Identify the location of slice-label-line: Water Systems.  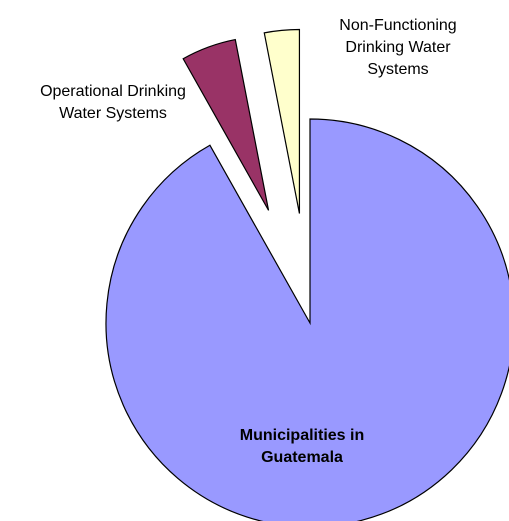
(113, 113).